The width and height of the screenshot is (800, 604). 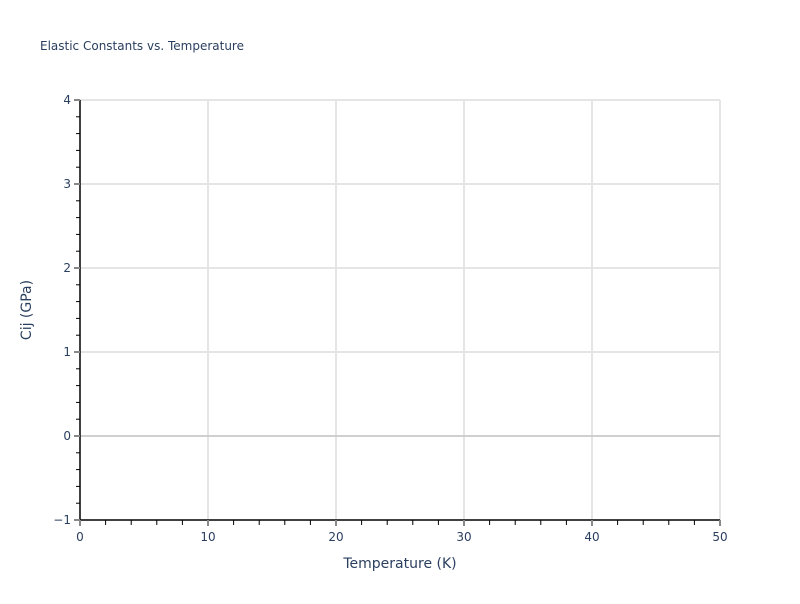 I want to click on x-axis-label: Temperature (K), so click(x=399, y=564).